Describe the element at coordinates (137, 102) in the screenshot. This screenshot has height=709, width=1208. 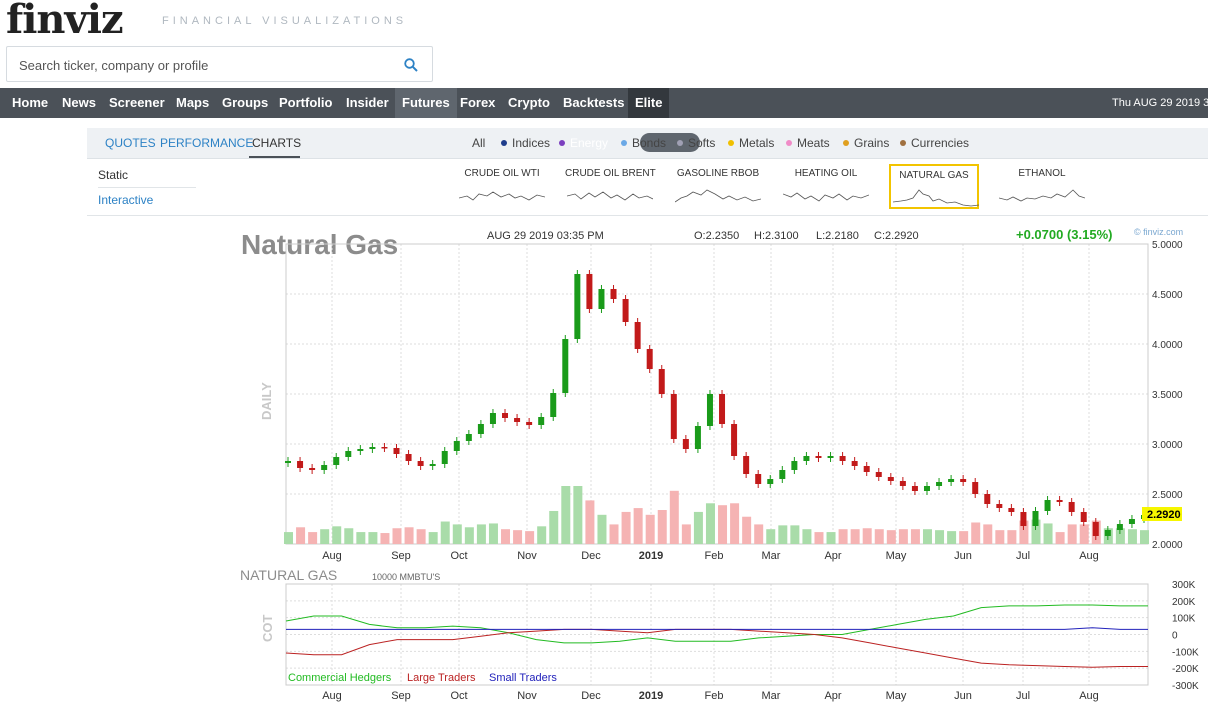
I see `nav-screener: Screener` at that location.